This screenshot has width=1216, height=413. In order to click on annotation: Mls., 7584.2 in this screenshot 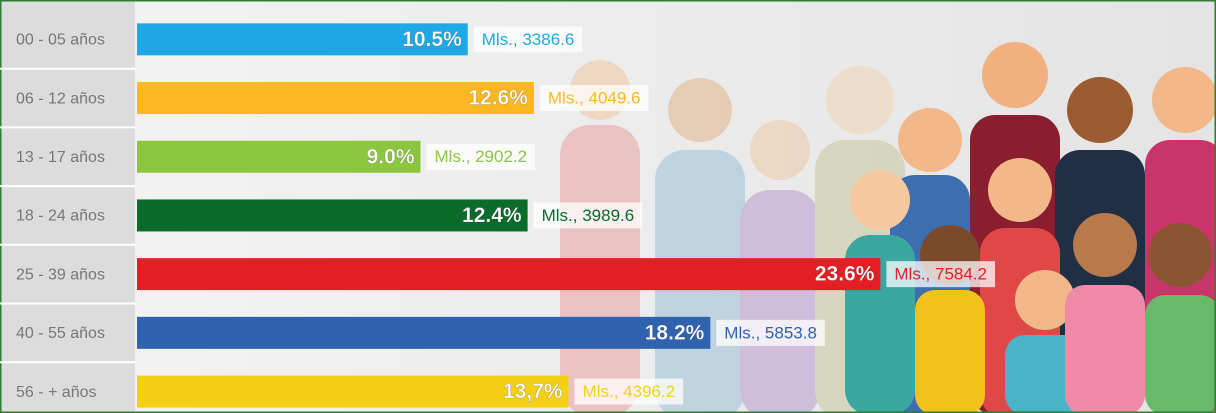, I will do `click(940, 274)`.